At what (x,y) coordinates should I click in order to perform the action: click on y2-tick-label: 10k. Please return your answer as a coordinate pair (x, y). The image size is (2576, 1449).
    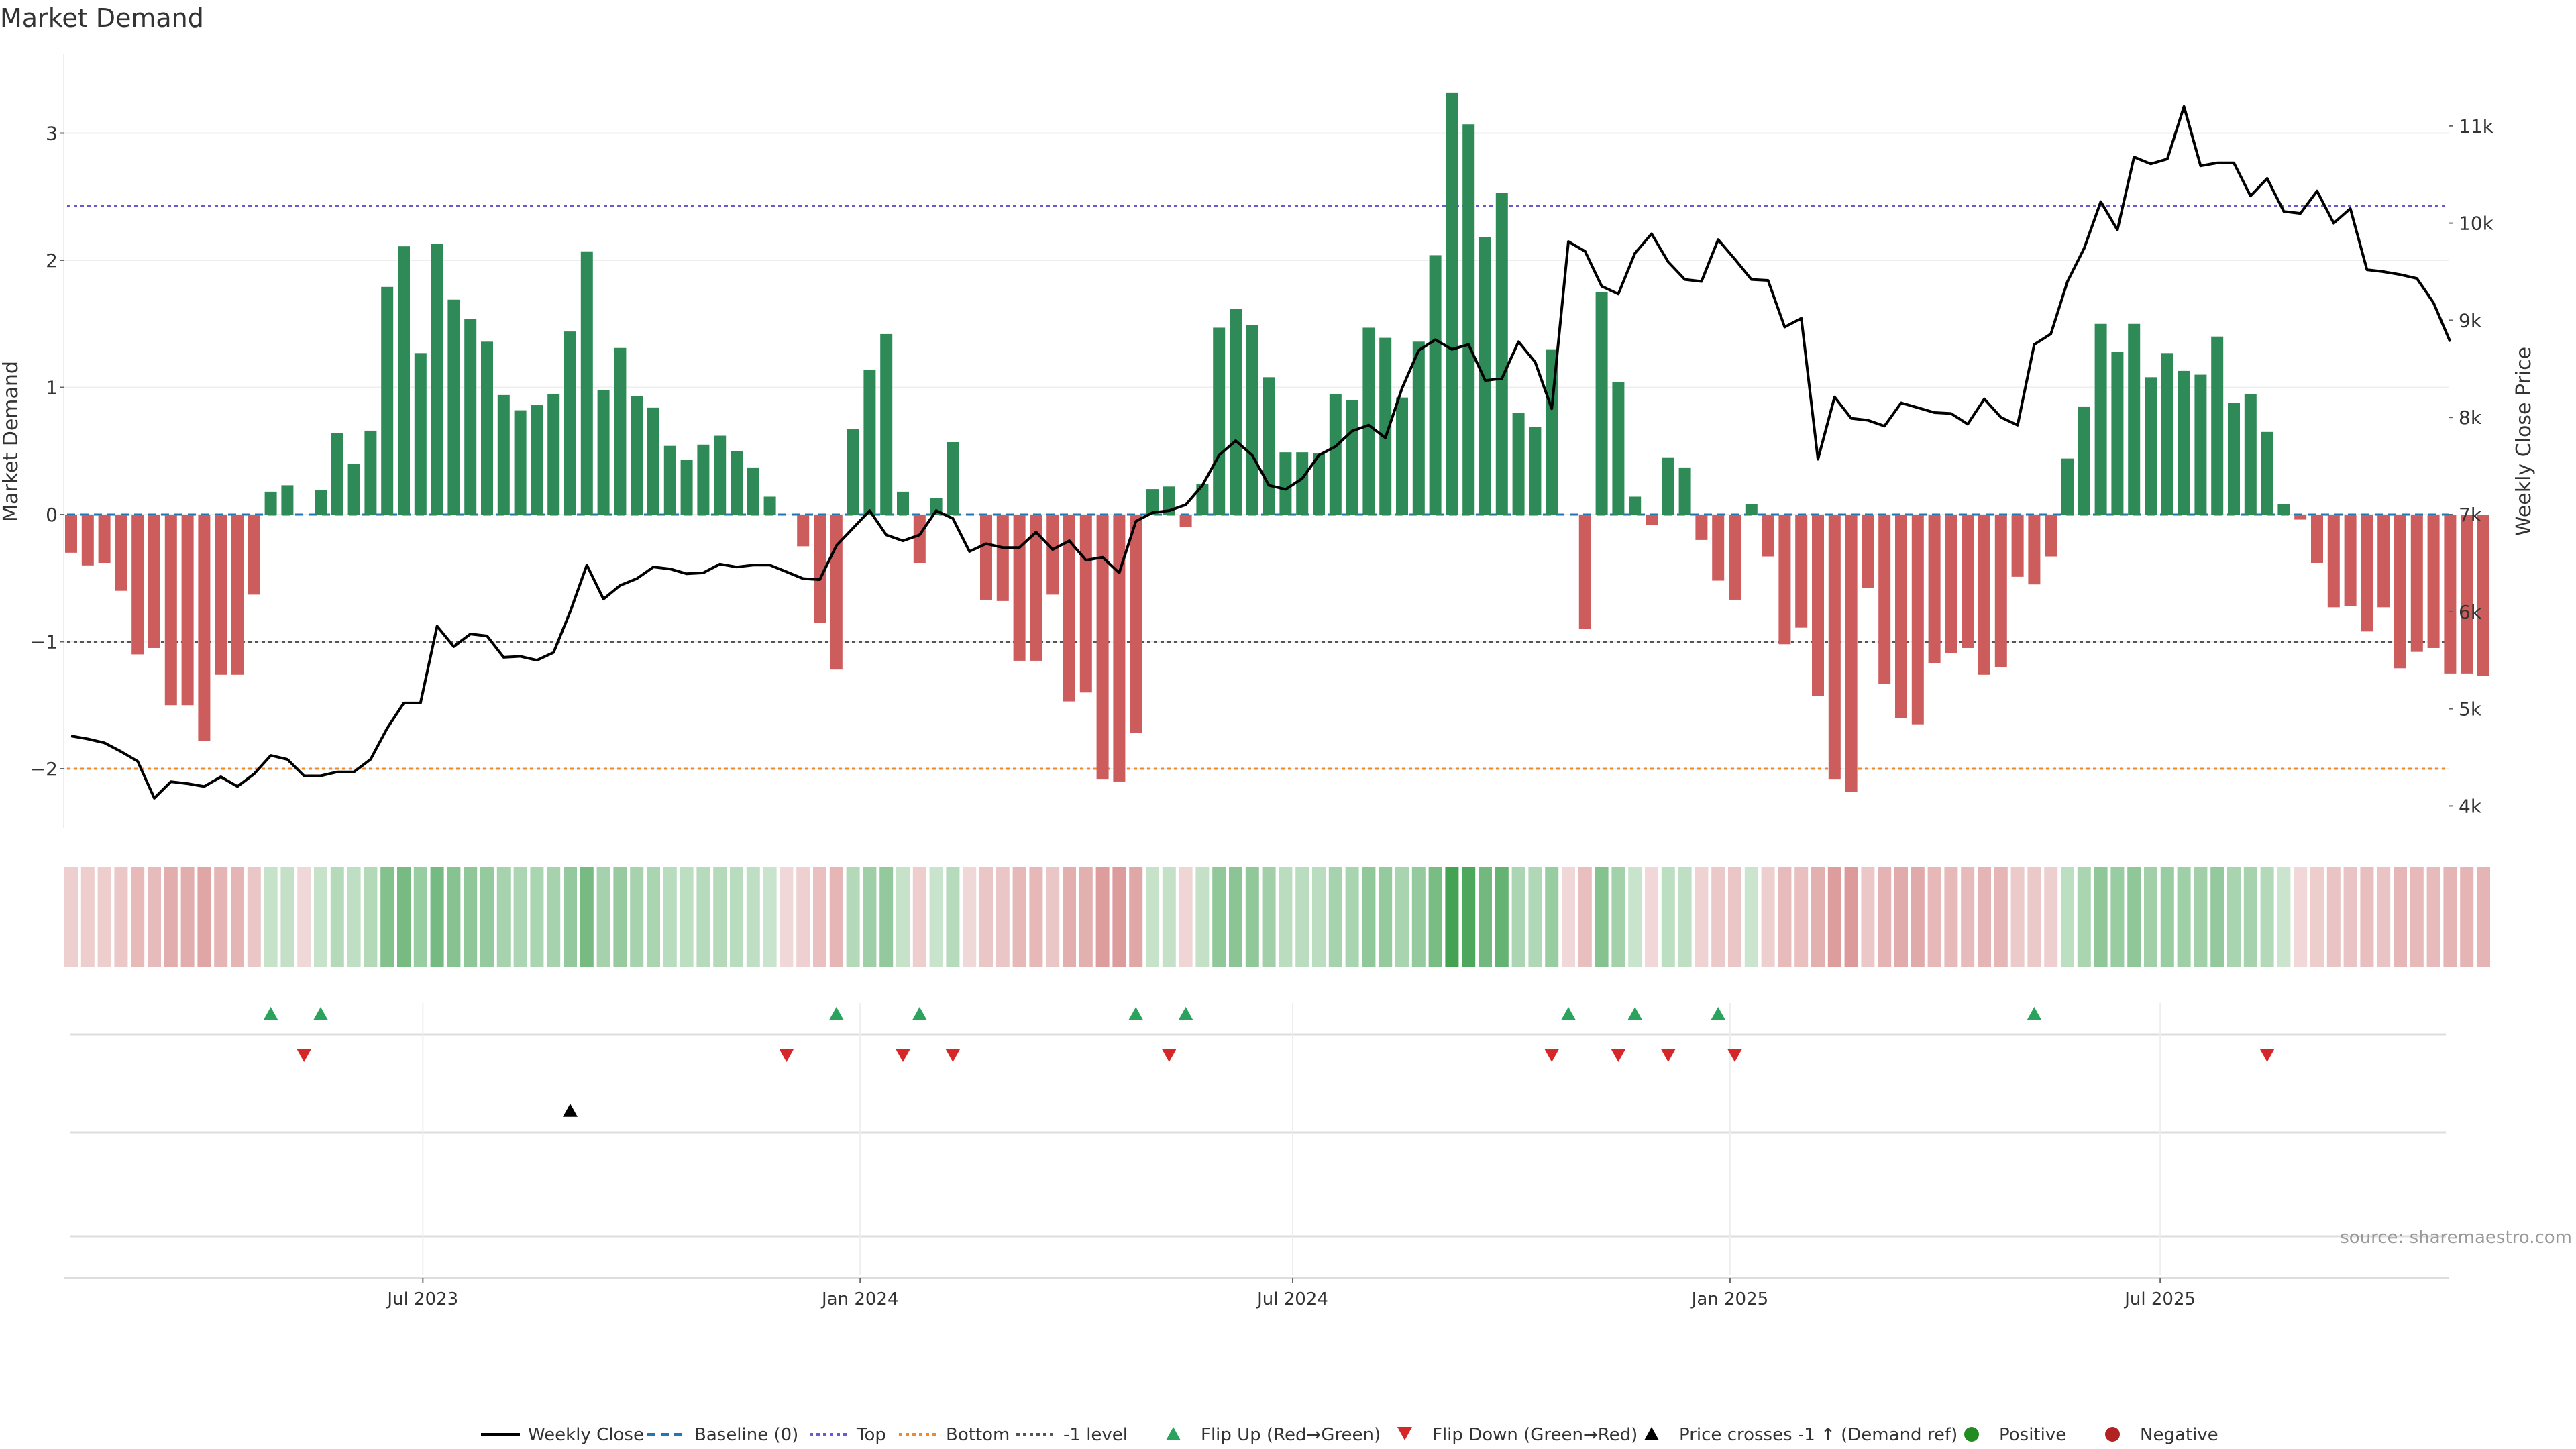
    Looking at the image, I should click on (2476, 224).